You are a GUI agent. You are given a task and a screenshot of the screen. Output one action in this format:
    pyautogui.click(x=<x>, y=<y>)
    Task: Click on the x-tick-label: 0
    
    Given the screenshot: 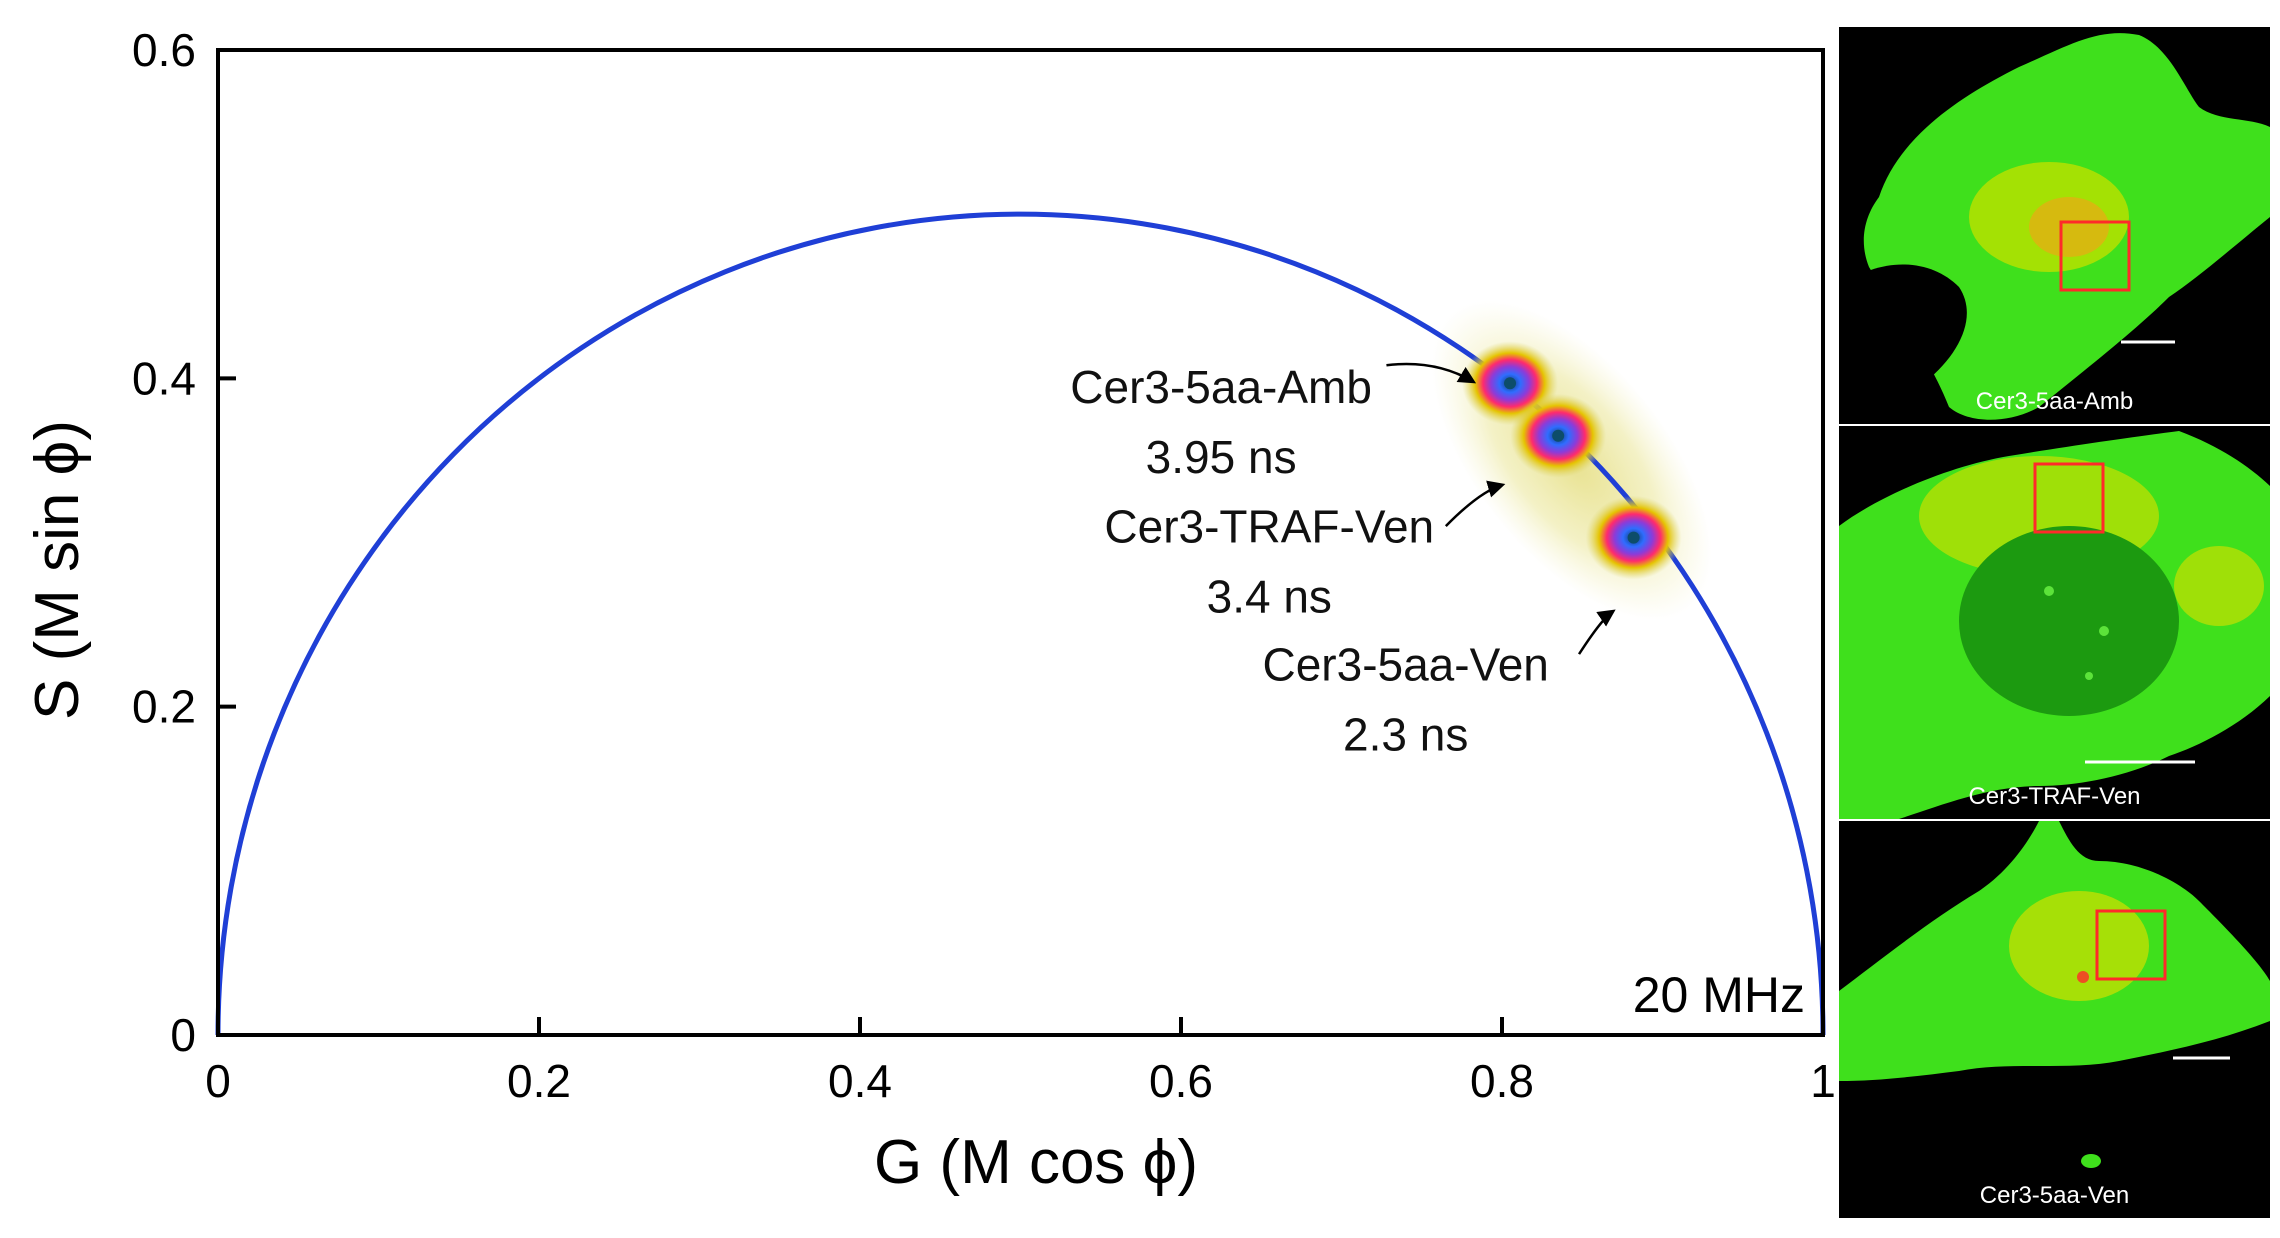 What is the action you would take?
    pyautogui.click(x=218, y=1081)
    